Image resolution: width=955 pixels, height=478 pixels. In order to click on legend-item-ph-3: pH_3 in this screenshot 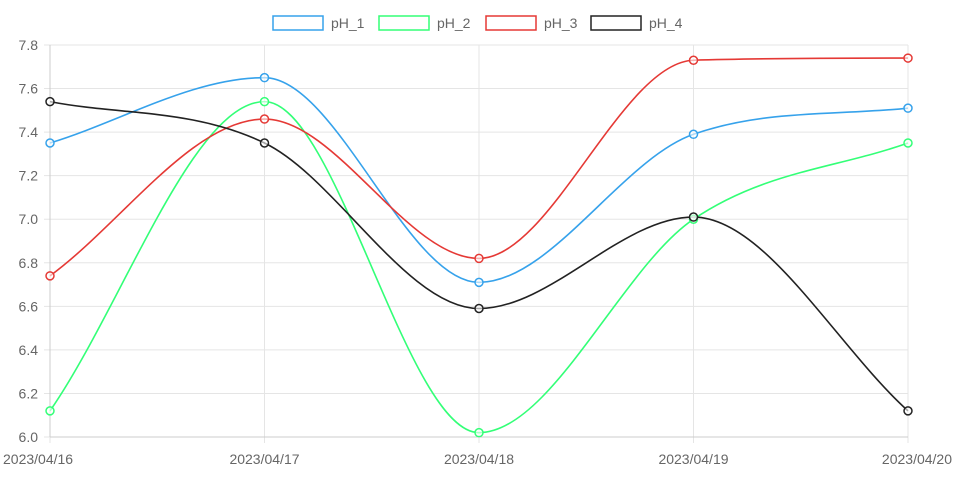, I will do `click(531, 23)`.